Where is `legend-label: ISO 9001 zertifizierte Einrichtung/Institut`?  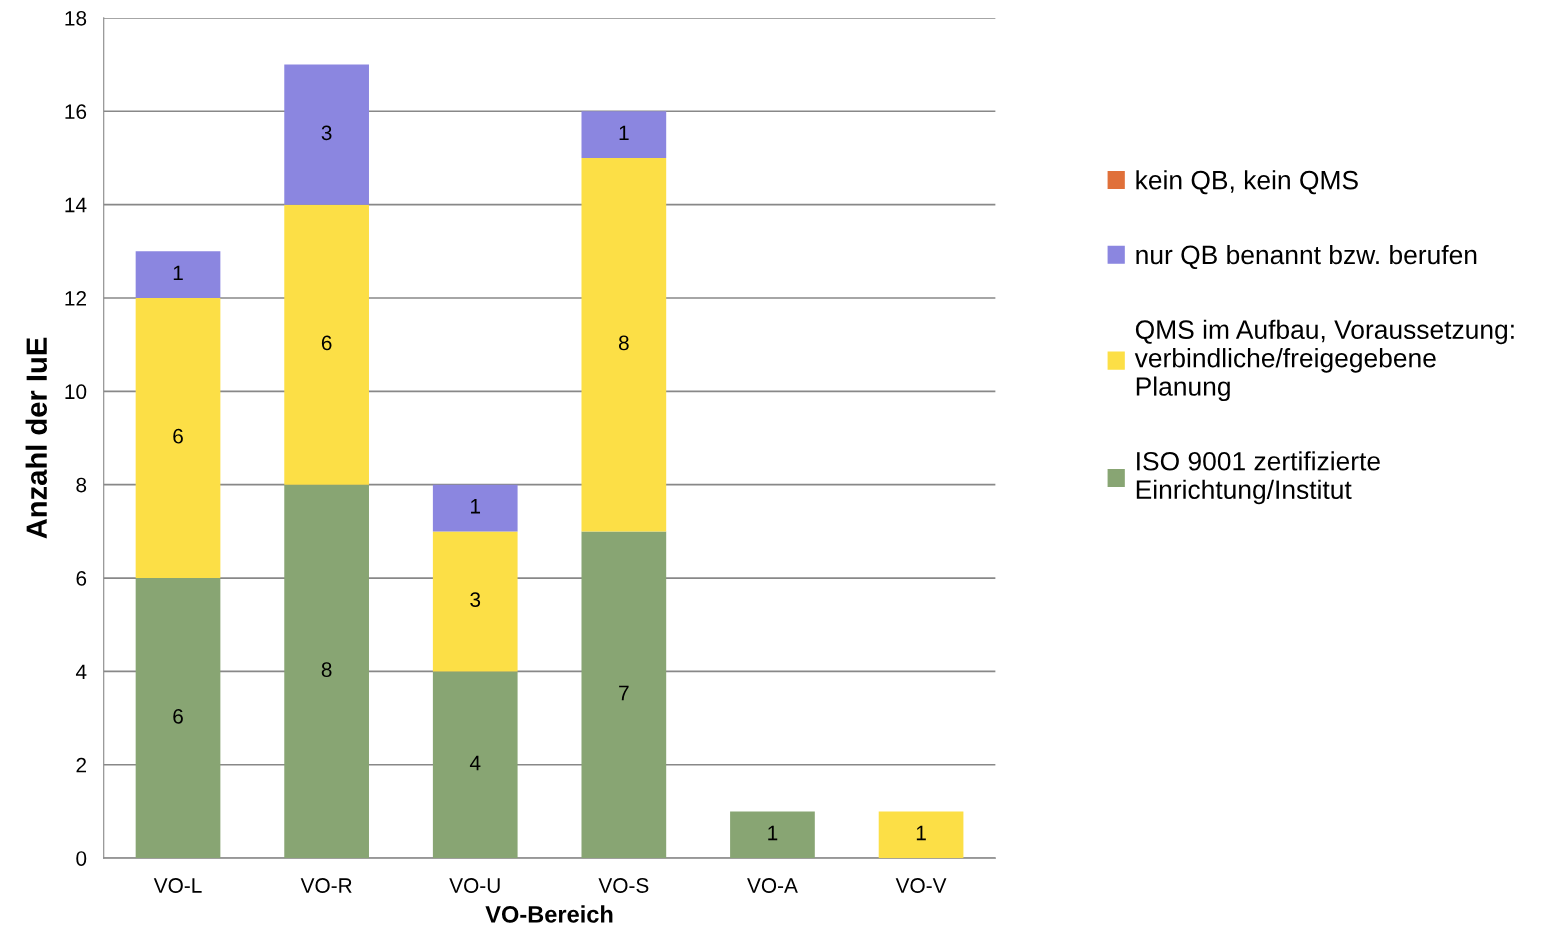 legend-label: ISO 9001 zertifizierte Einrichtung/Institut is located at coordinates (1258, 478).